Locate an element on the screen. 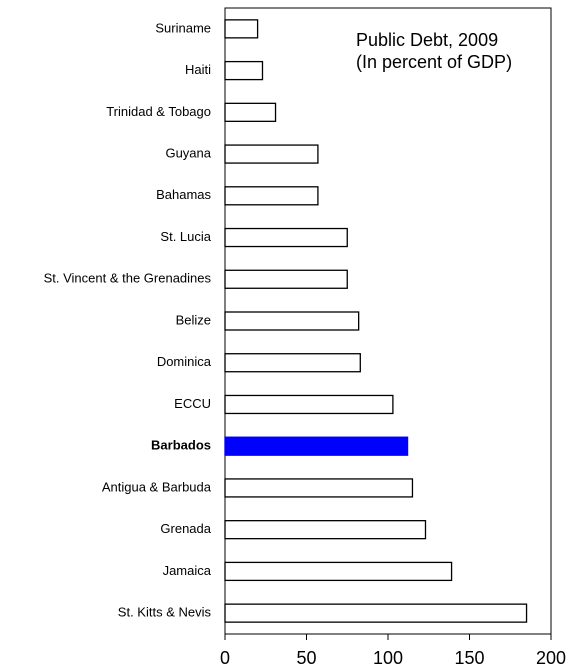 This screenshot has height=671, width=576. x-tick-label: 200 is located at coordinates (551, 658).